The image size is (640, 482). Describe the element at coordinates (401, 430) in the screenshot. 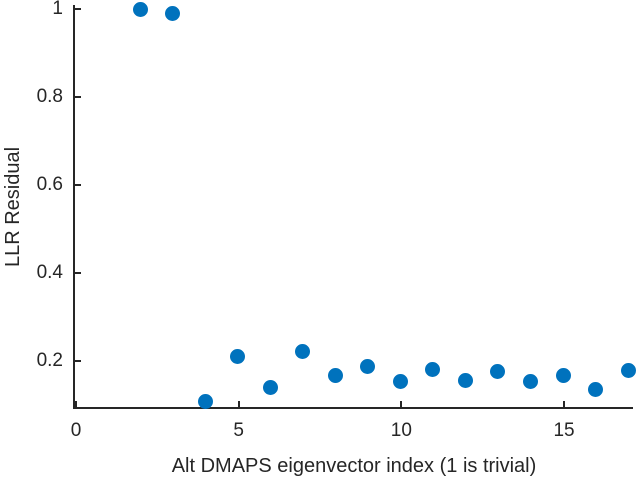

I see `x-tick-label: 10` at that location.